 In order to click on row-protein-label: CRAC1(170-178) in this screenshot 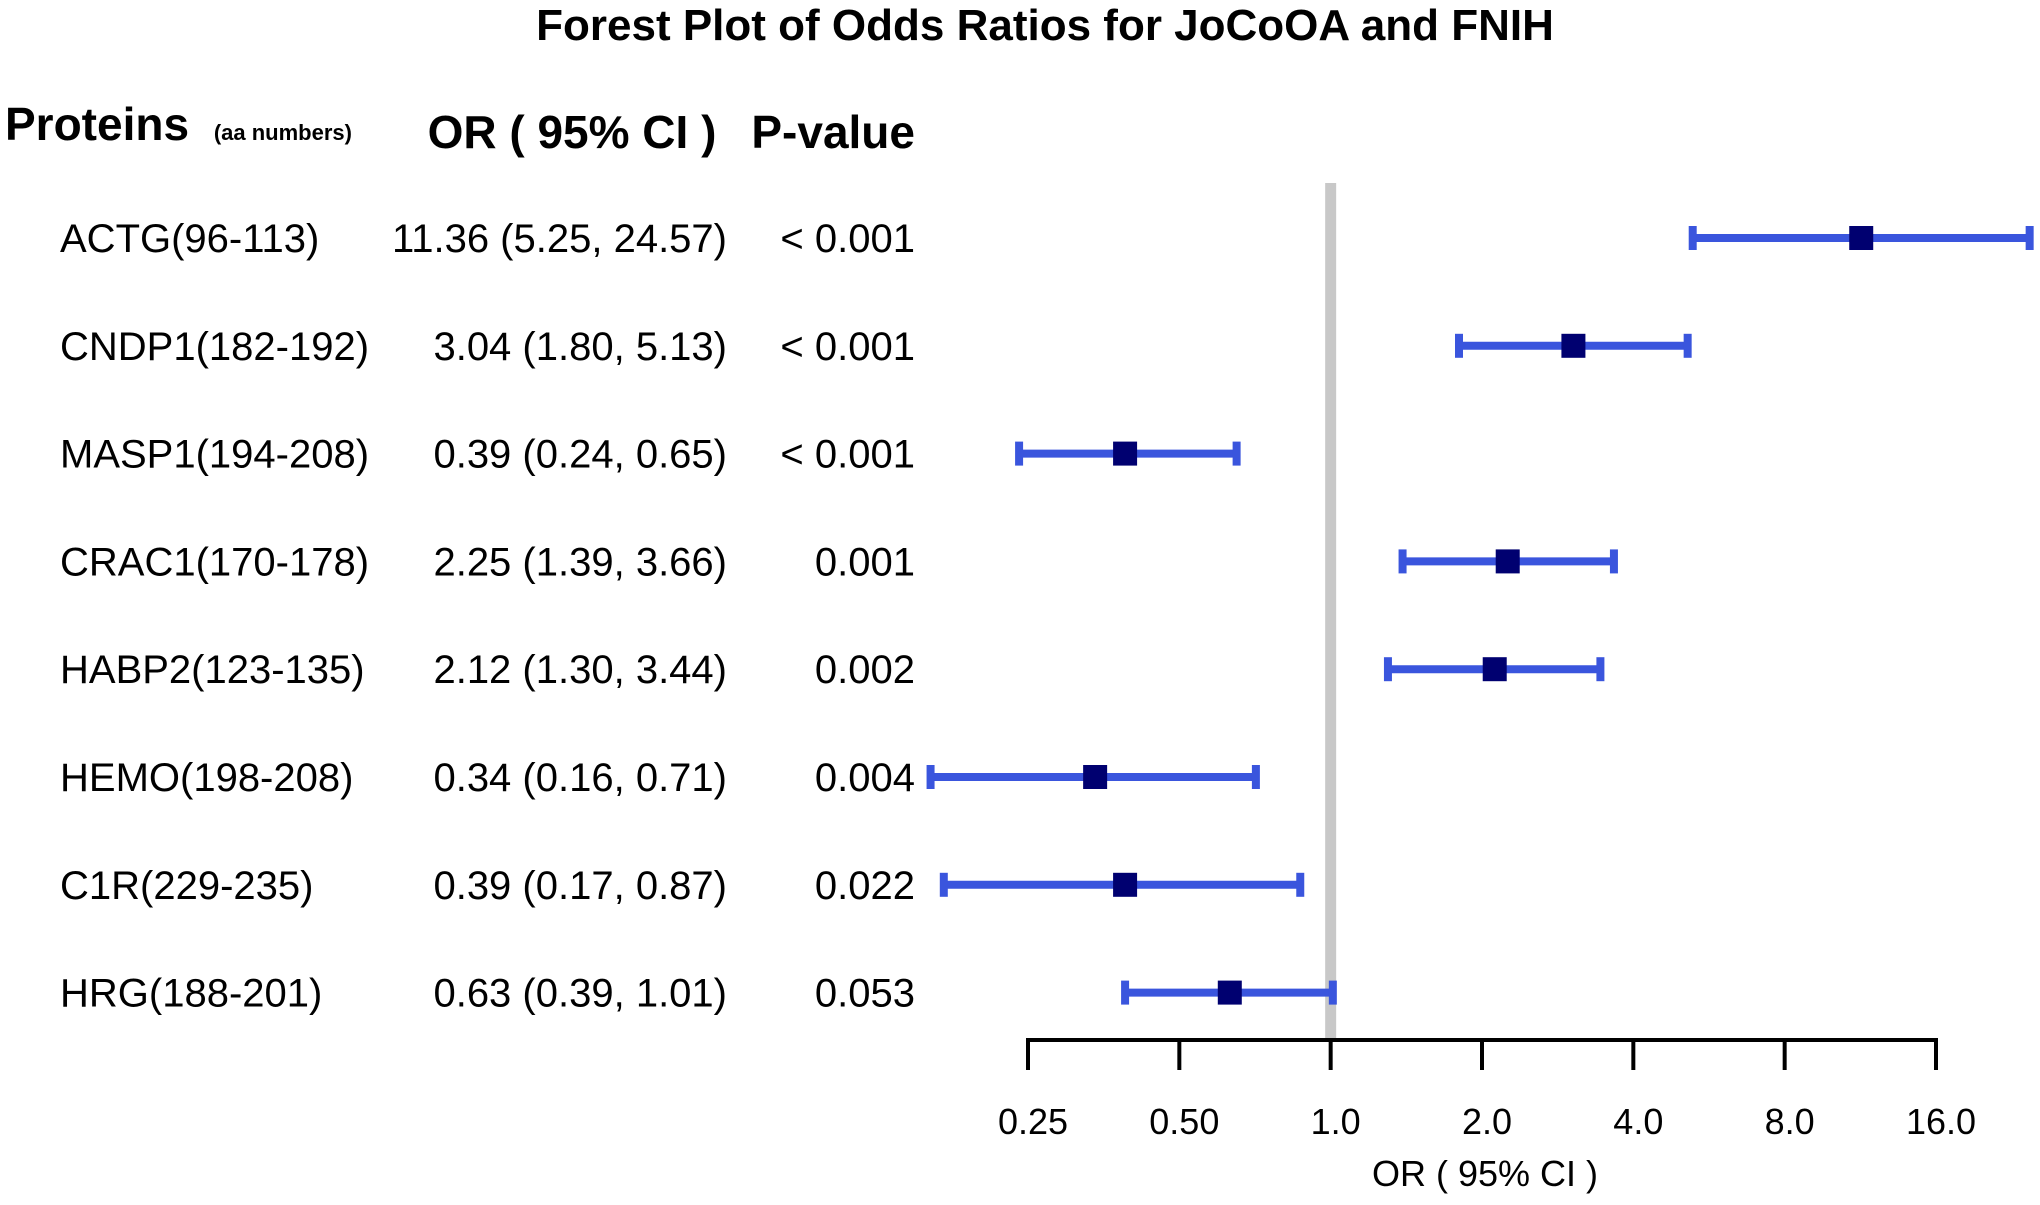, I will do `click(214, 562)`.